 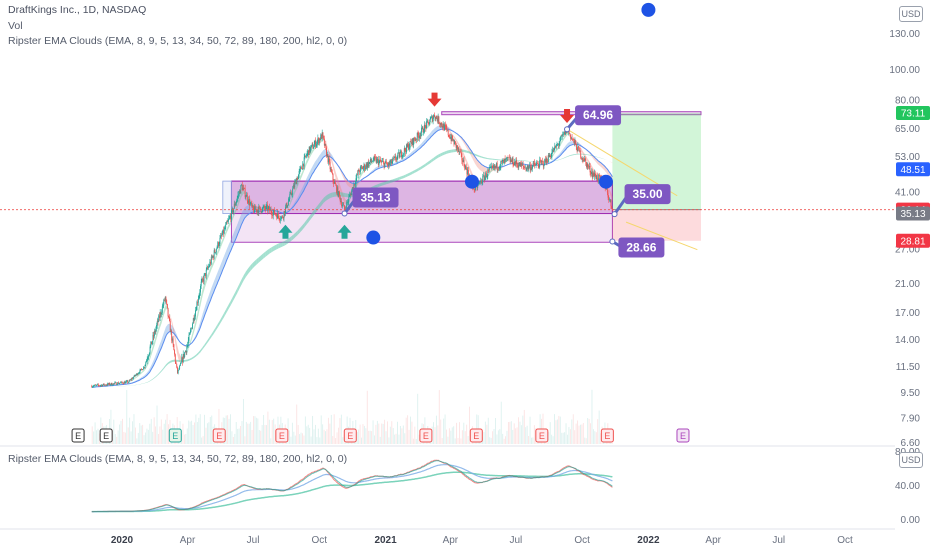 I want to click on callout-35-13: 35.13, so click(x=370, y=202).